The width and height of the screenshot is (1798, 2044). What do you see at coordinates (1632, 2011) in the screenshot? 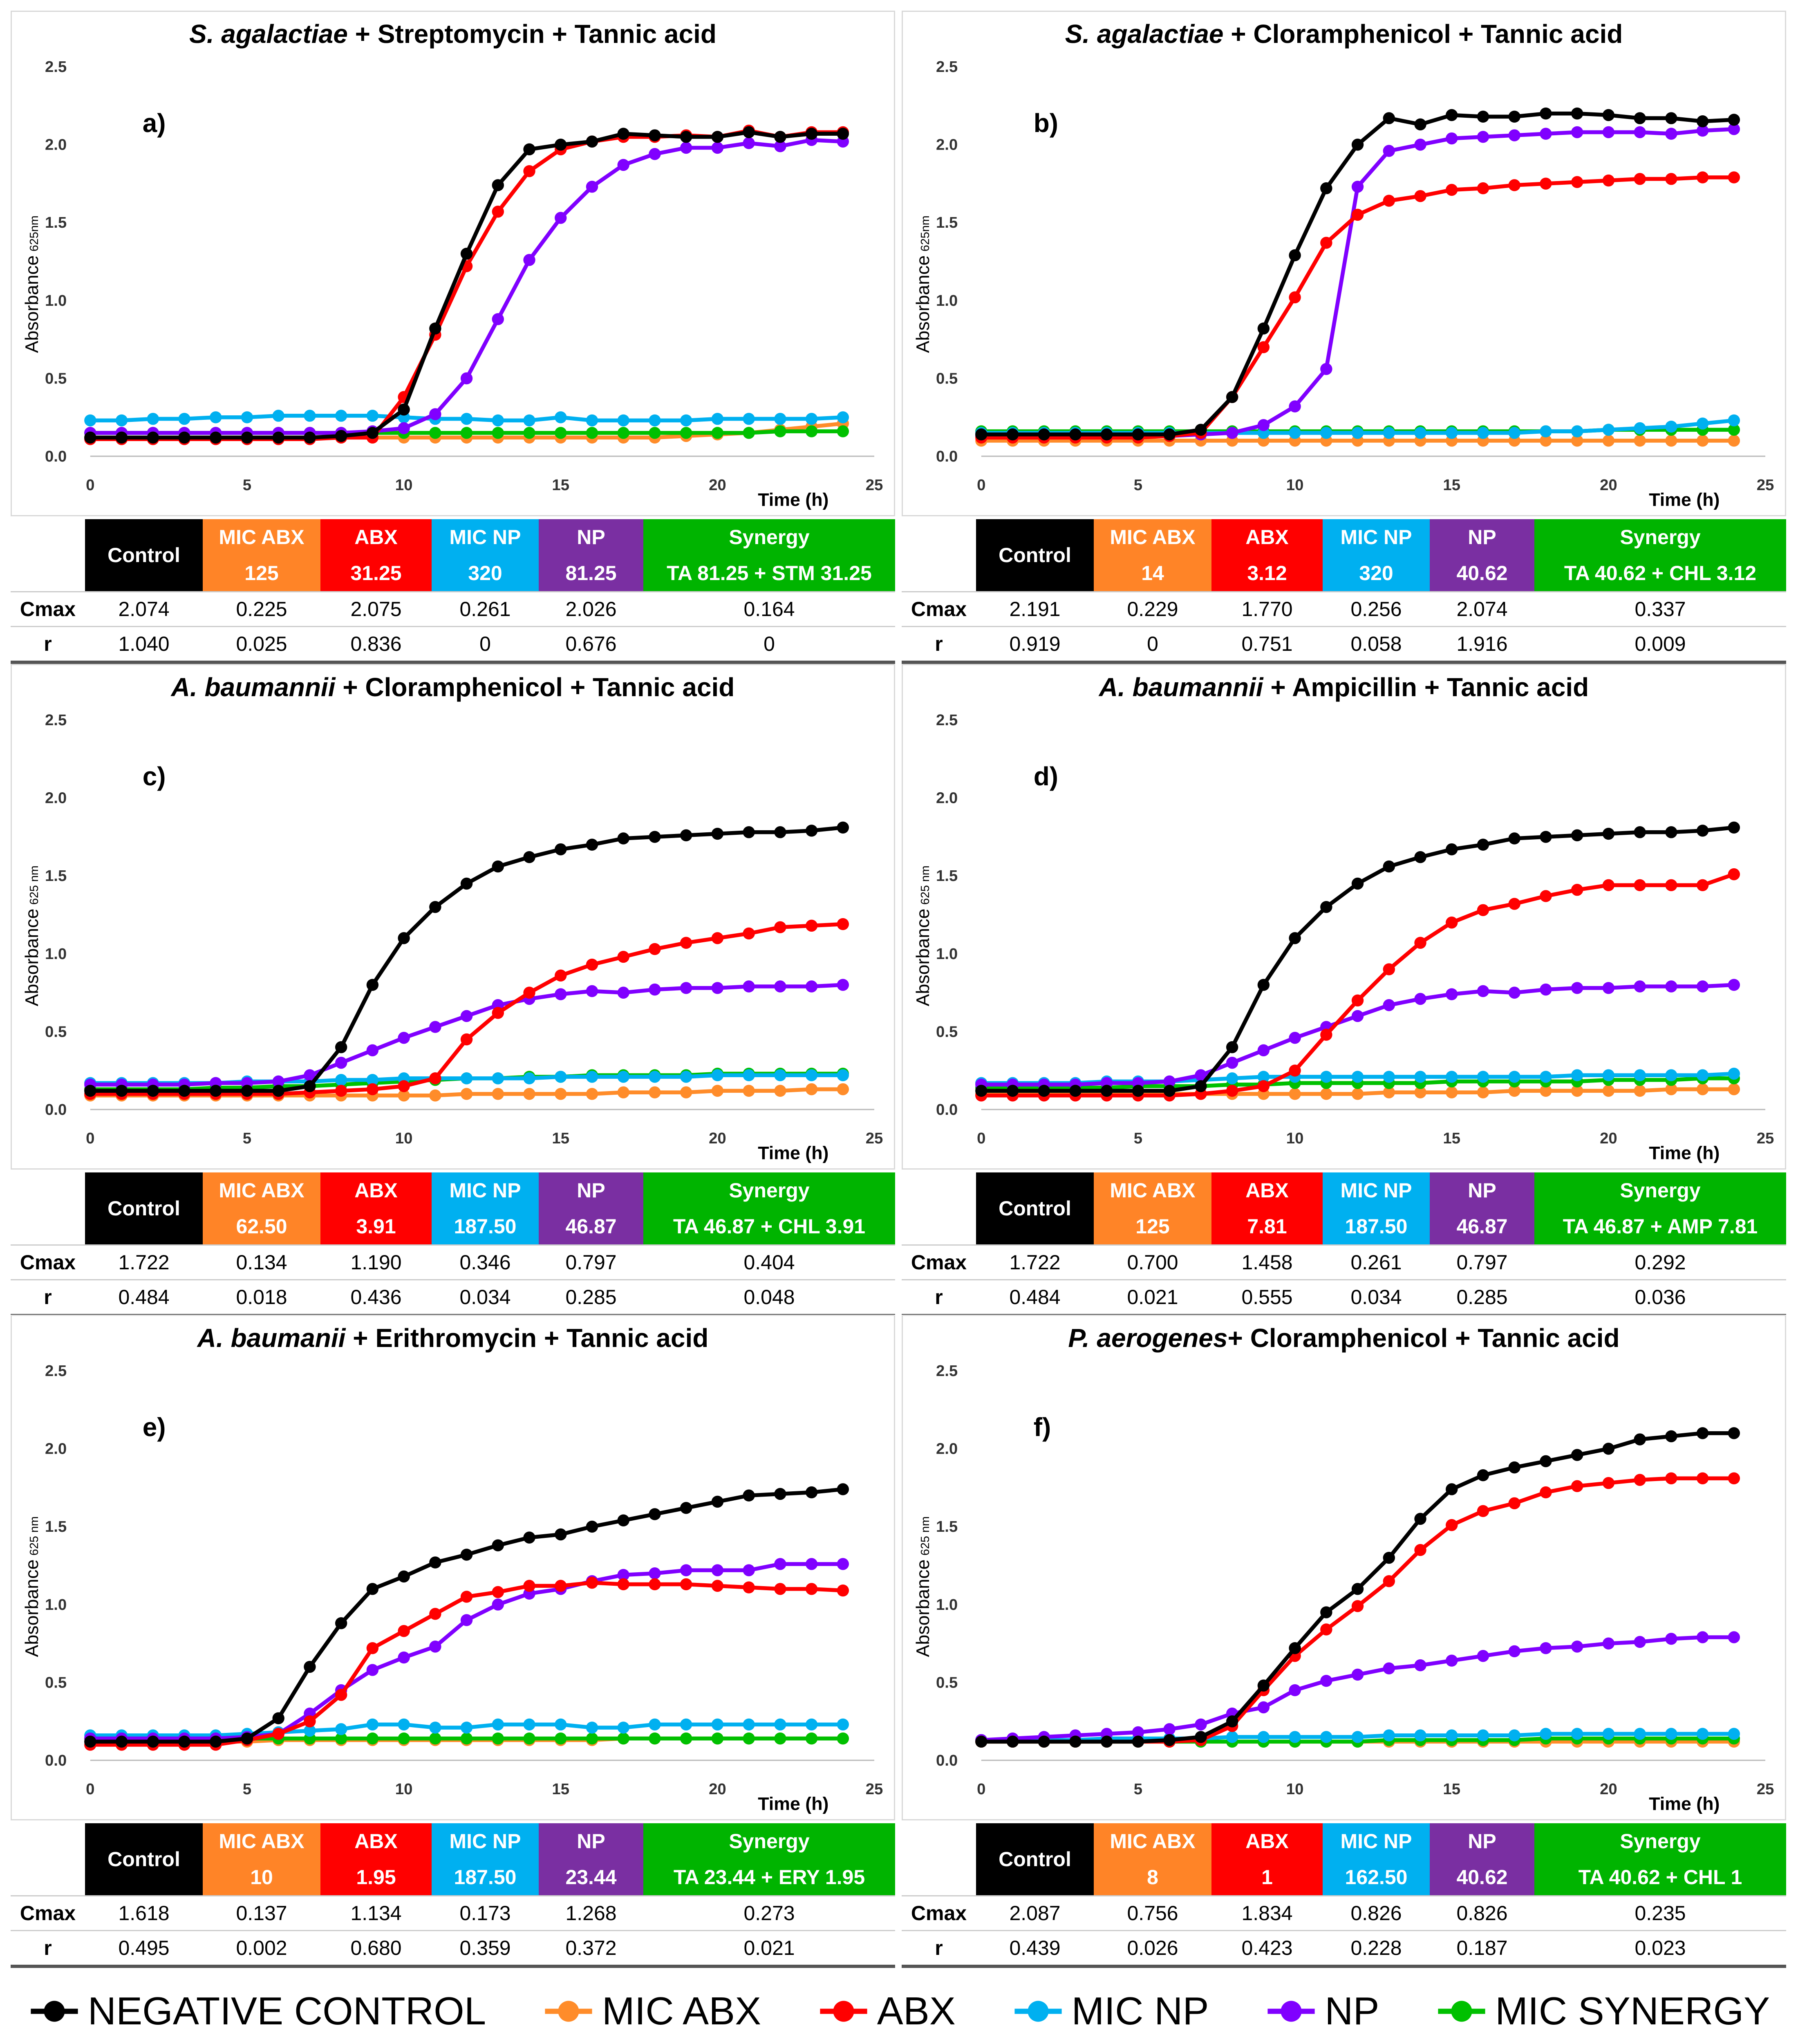
I see `legend-label: MIC SYNERGY` at bounding box center [1632, 2011].